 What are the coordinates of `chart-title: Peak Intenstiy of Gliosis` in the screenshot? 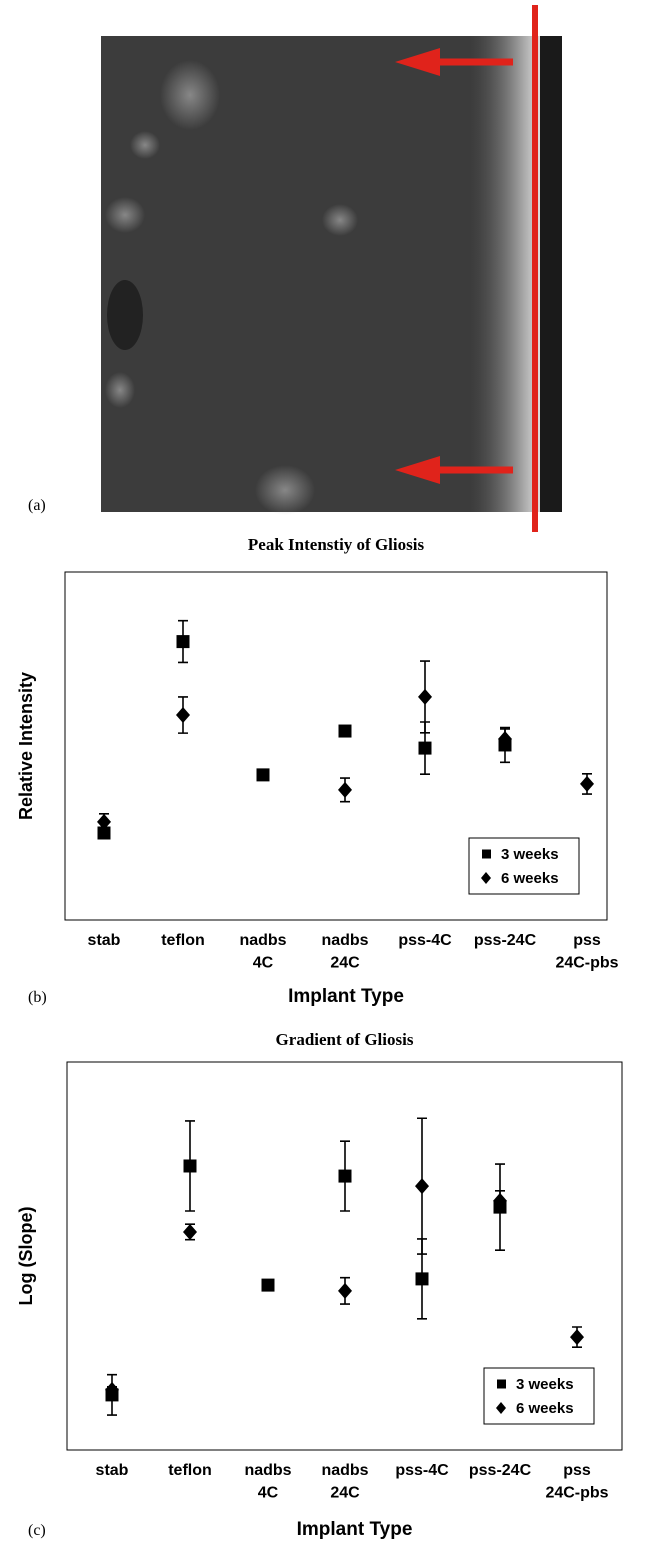 It's located at (336, 544).